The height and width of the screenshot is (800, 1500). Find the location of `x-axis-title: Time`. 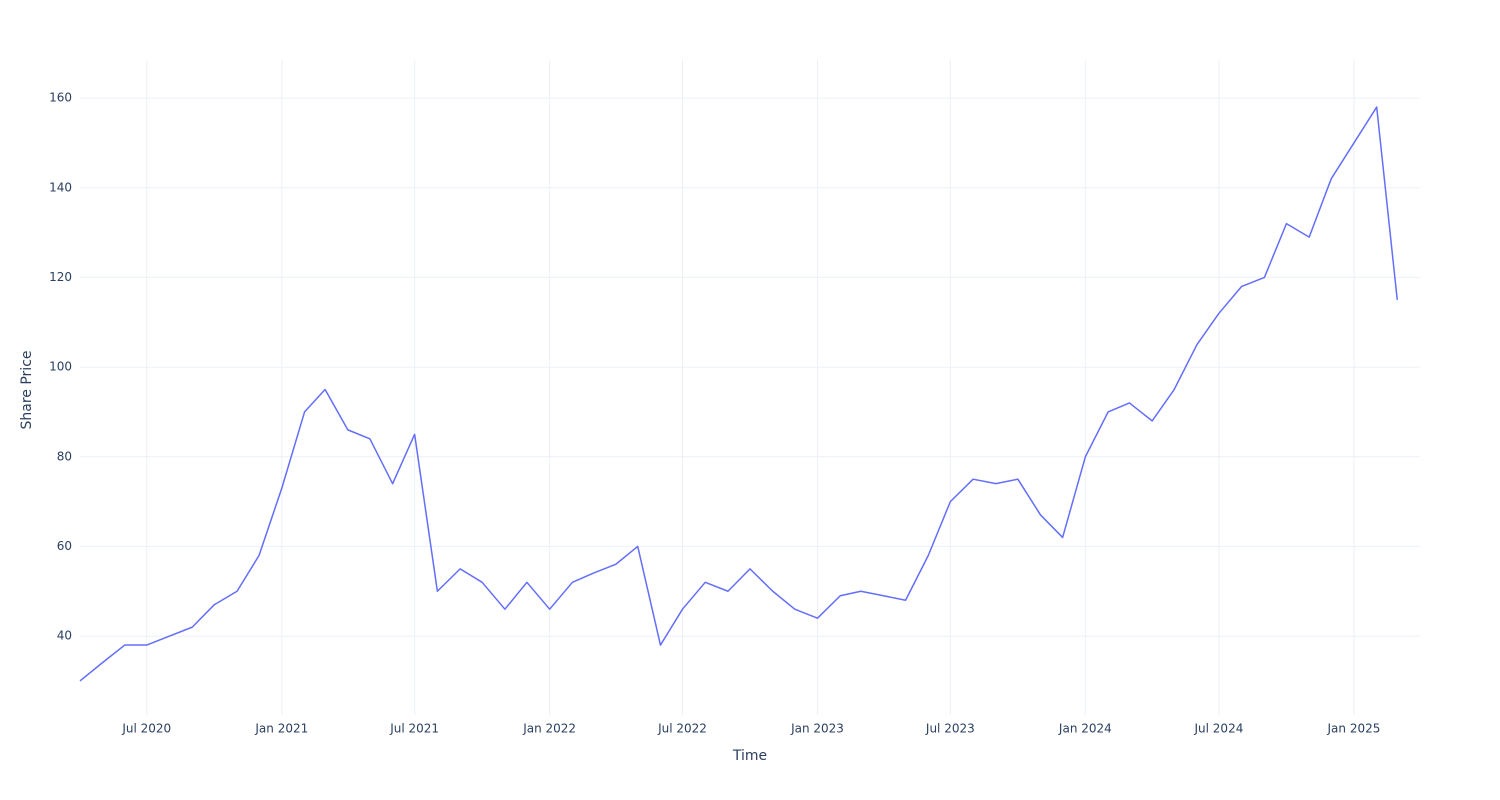

x-axis-title: Time is located at coordinates (749, 756).